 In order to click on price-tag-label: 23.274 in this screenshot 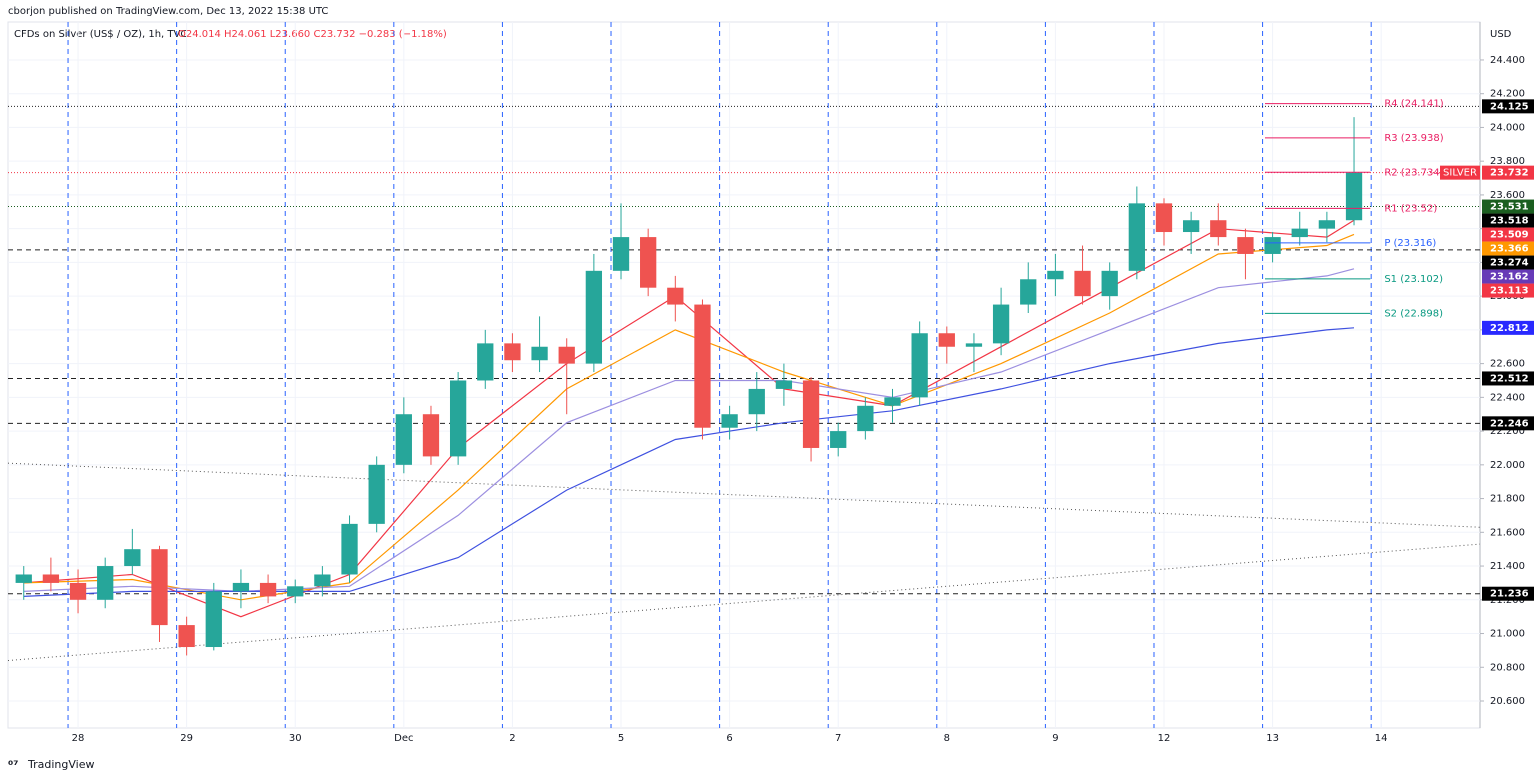, I will do `click(1509, 263)`.